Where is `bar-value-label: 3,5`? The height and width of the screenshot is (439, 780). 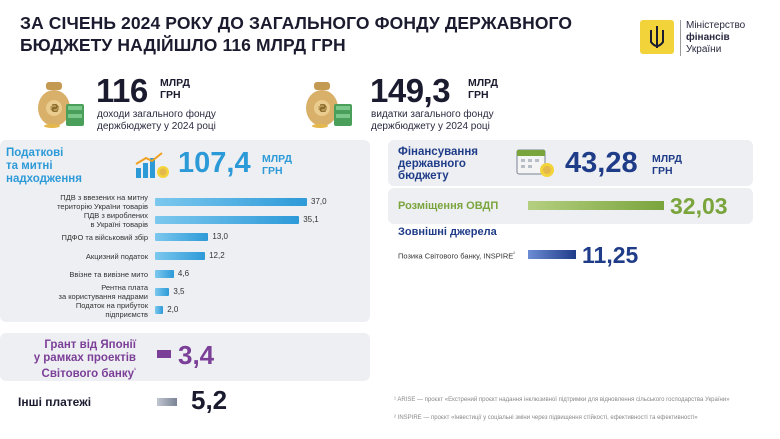
bar-value-label: 3,5 is located at coordinates (179, 291).